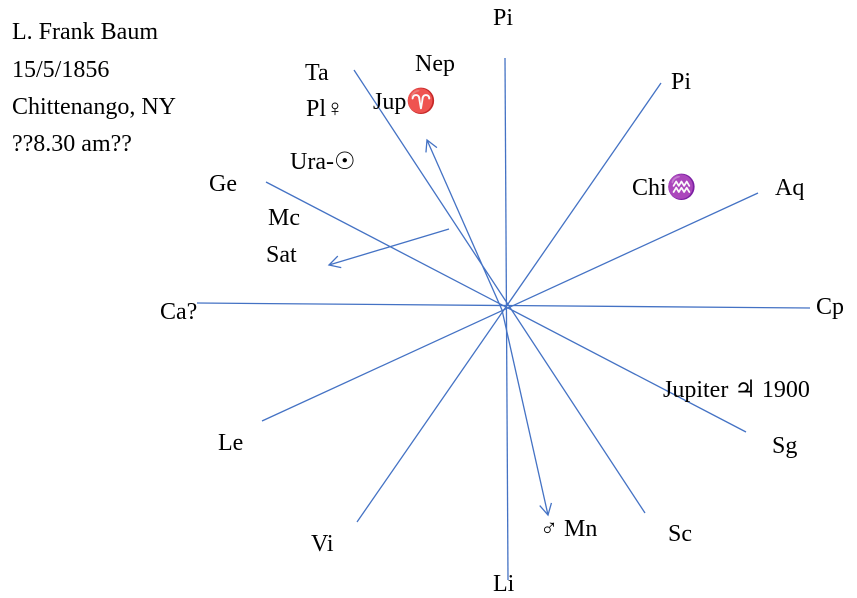 This screenshot has width=857, height=598. I want to click on planet-pl-venus: Pl♀, so click(325, 109).